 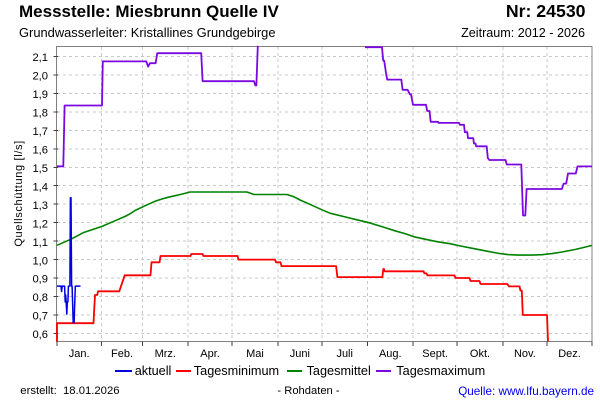 I want to click on svg-text: Aug., so click(x=390, y=354).